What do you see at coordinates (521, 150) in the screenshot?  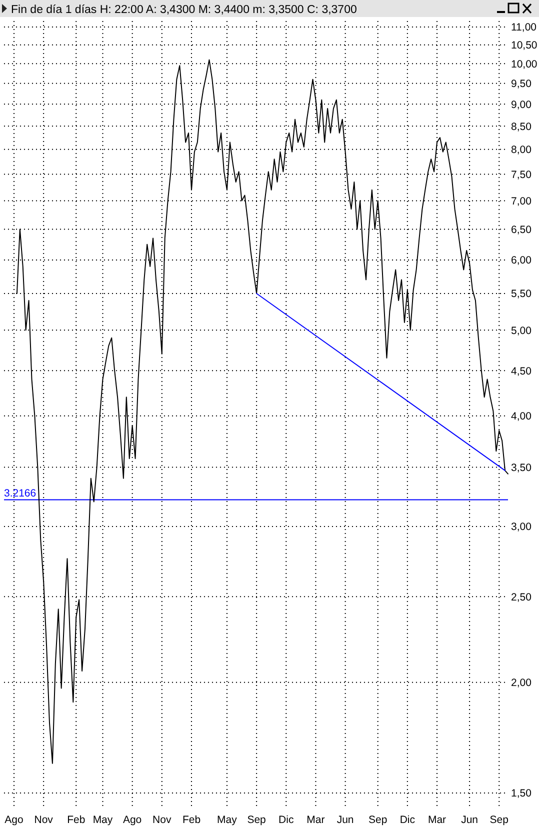 I see `y-tick-label: 8,00` at bounding box center [521, 150].